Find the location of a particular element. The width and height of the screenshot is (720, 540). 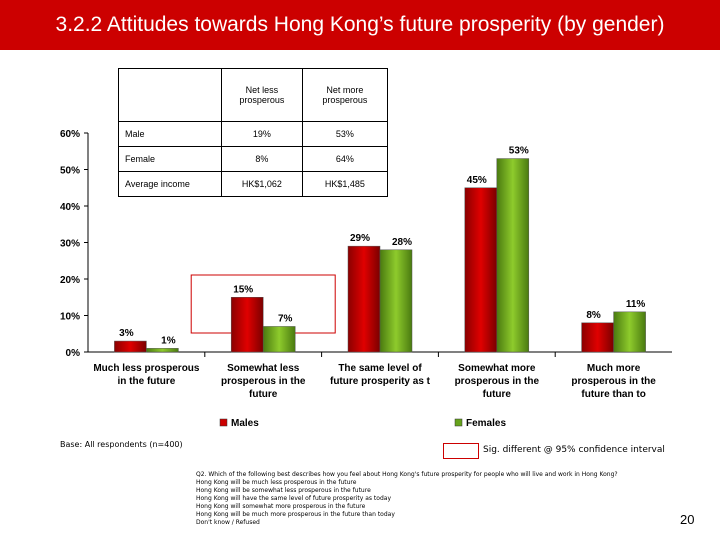

data-label: 3% is located at coordinates (126, 333).